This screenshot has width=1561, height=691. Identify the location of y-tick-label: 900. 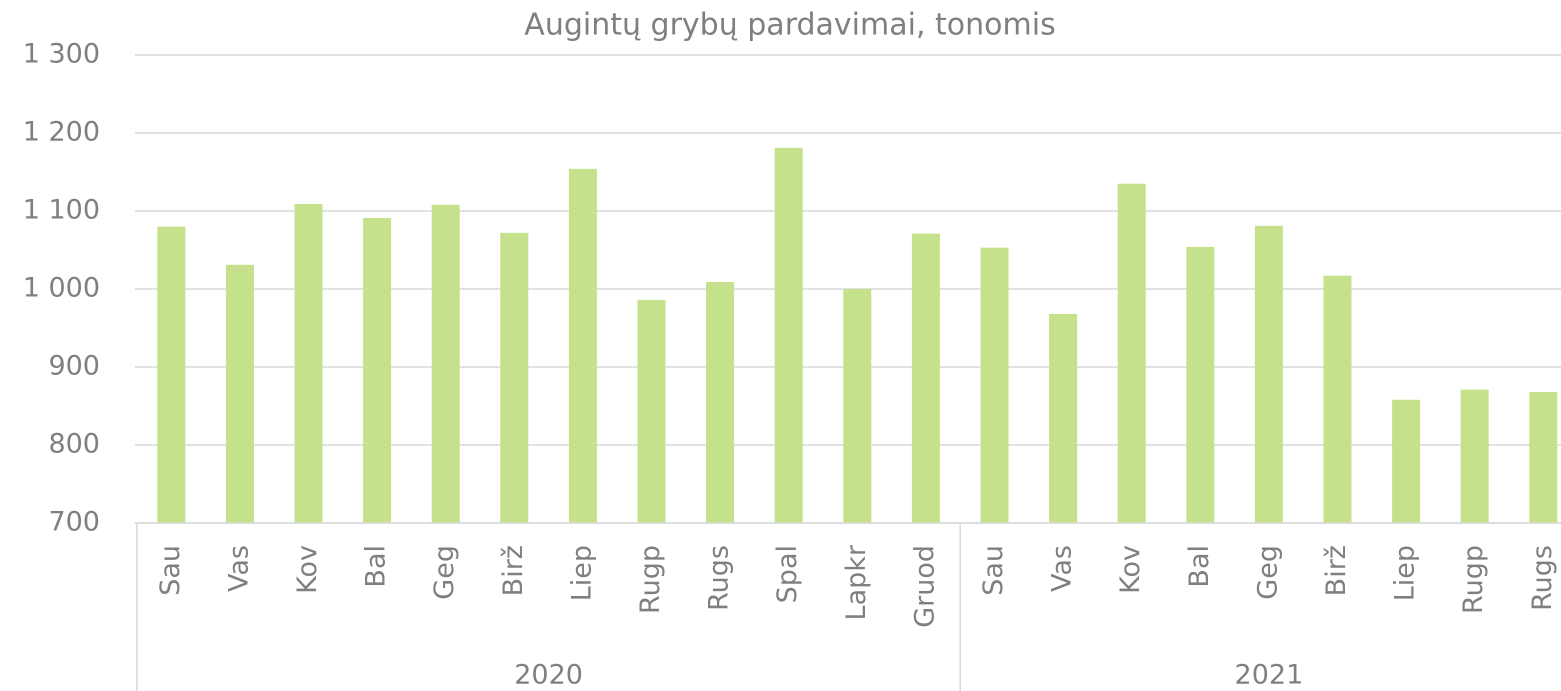
(74, 366).